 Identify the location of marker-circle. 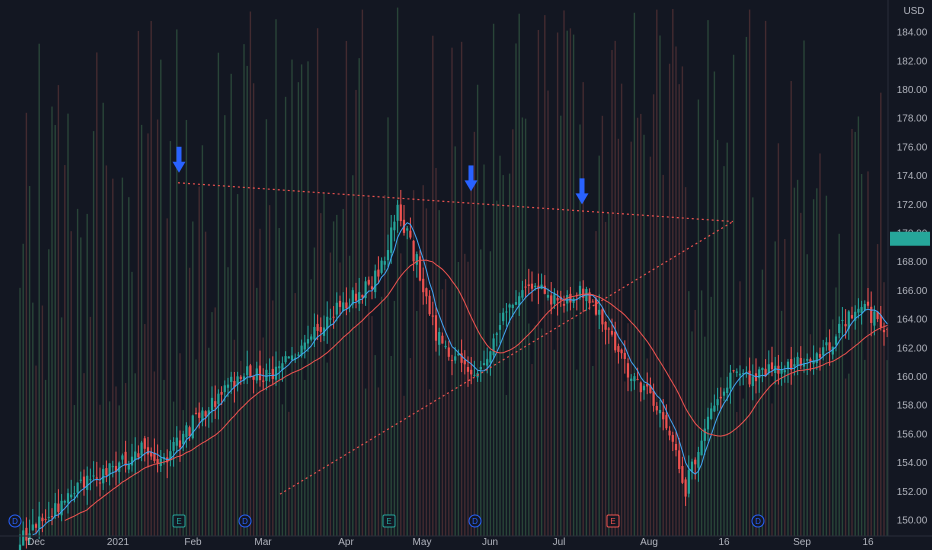
(15, 521).